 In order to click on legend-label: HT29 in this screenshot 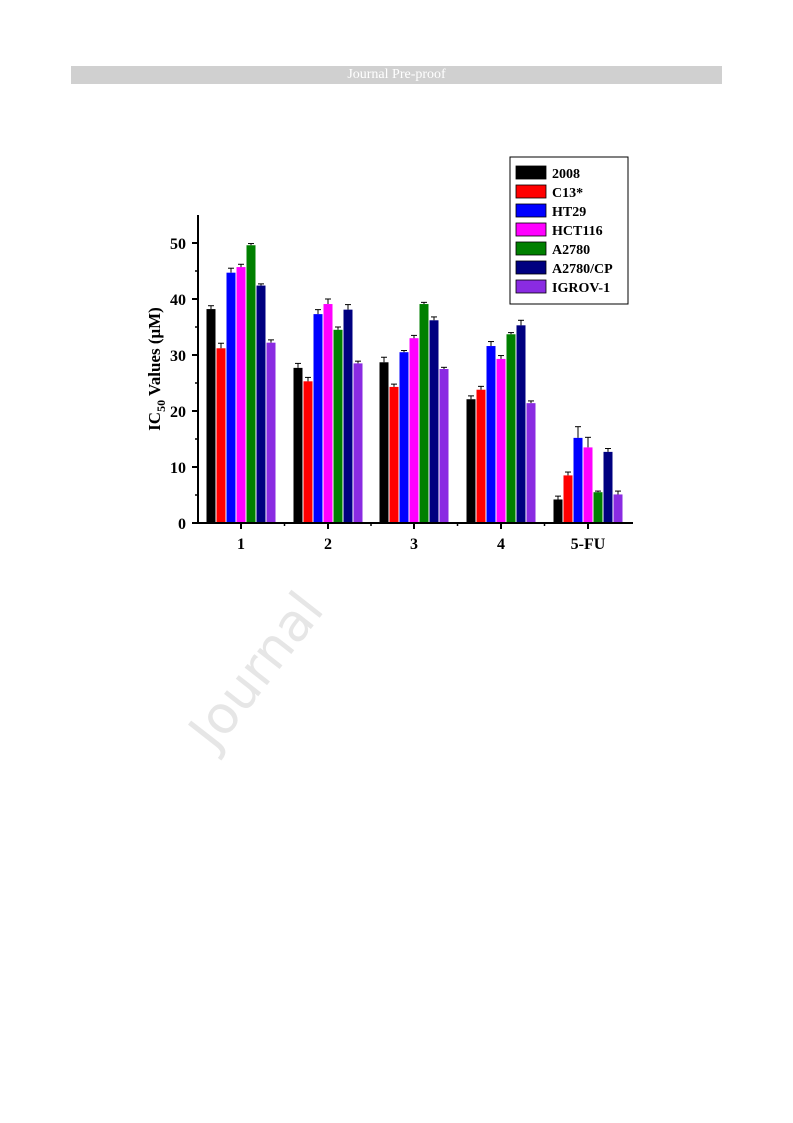, I will do `click(569, 212)`.